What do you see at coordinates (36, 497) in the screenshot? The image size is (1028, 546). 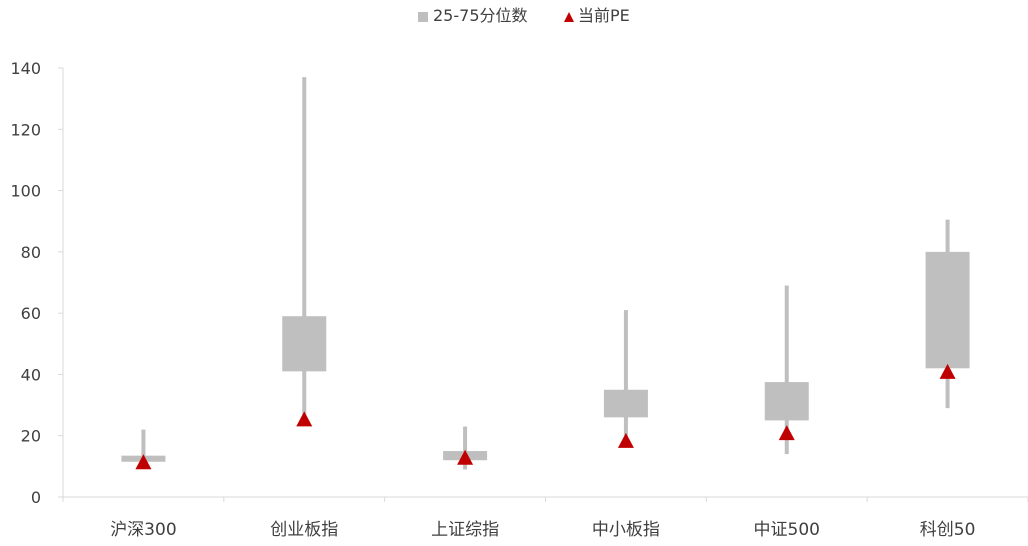 I see `y-tick-label: 0` at bounding box center [36, 497].